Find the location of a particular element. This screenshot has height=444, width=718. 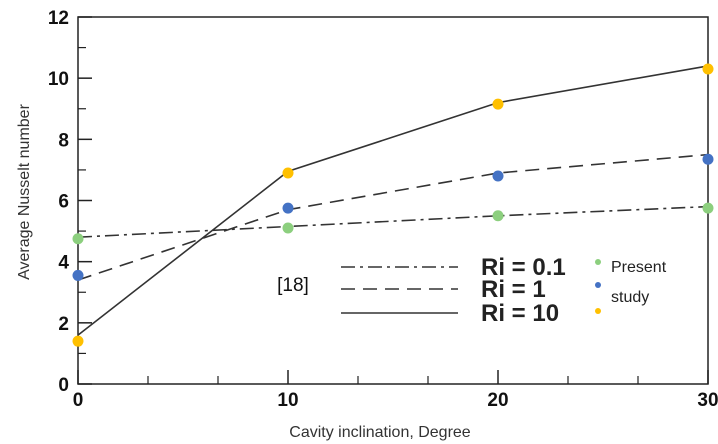

y-tick-label: 10 is located at coordinates (58, 79).